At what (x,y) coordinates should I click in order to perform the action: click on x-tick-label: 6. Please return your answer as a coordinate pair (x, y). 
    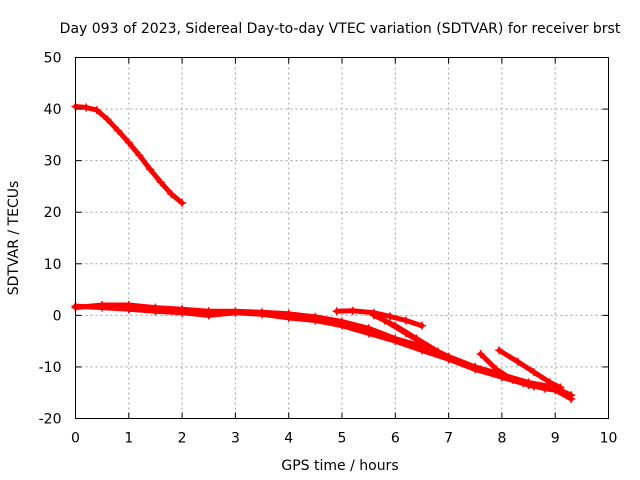
    Looking at the image, I should click on (395, 439).